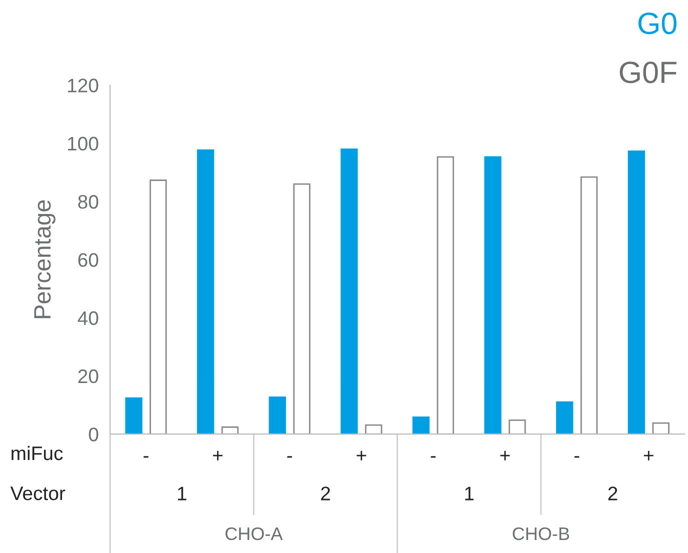 The height and width of the screenshot is (553, 688). I want to click on y-tick-label: 100, so click(83, 143).